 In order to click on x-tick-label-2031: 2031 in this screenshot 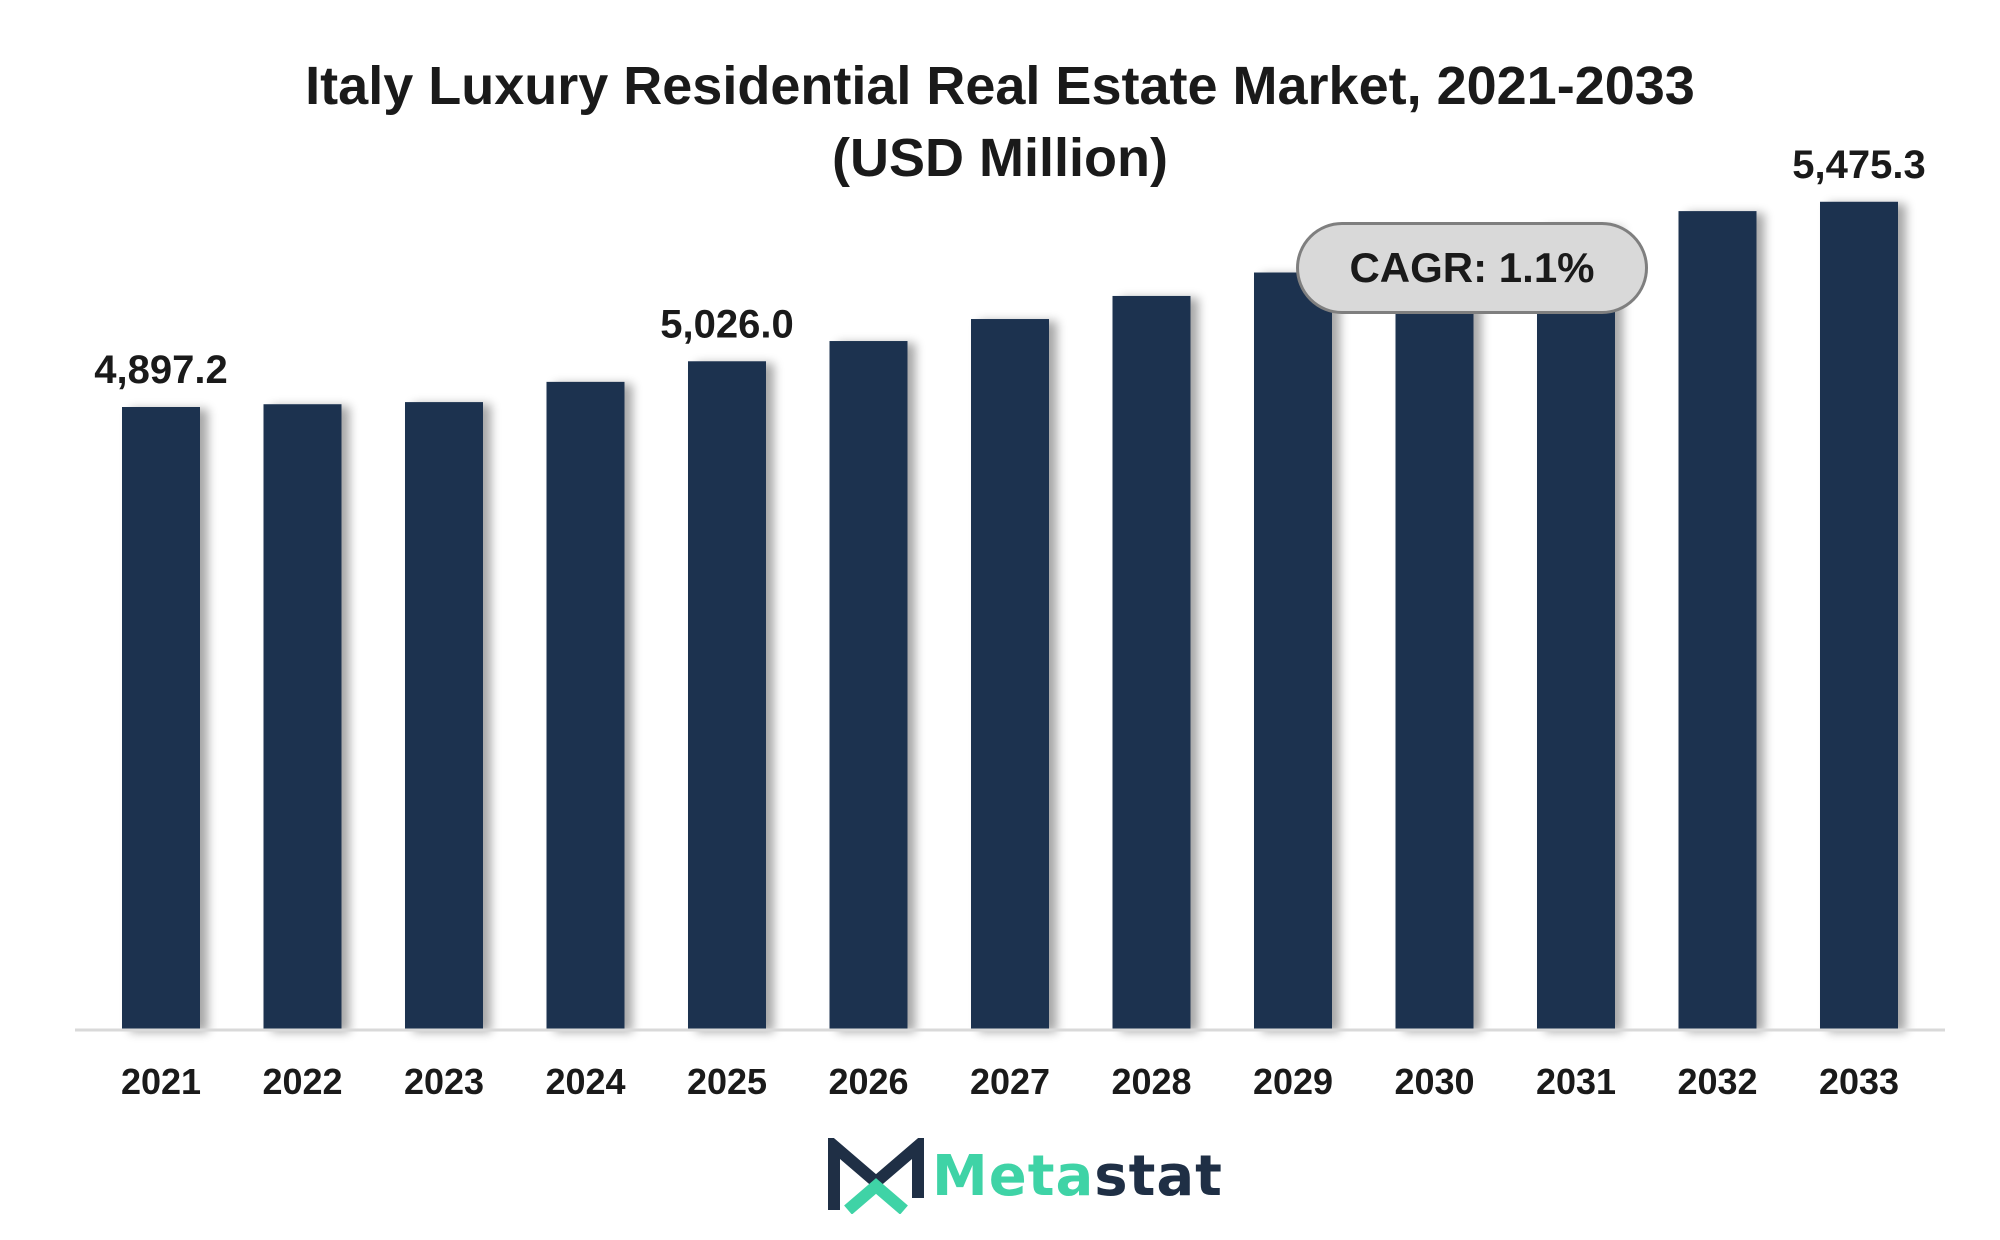, I will do `click(1576, 1081)`.